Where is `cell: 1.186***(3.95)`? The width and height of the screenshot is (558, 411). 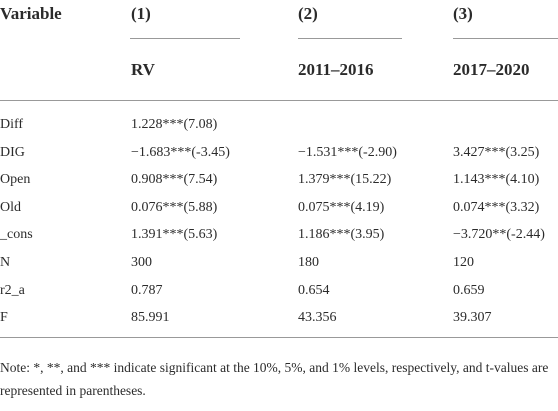 cell: 1.186***(3.95) is located at coordinates (341, 235).